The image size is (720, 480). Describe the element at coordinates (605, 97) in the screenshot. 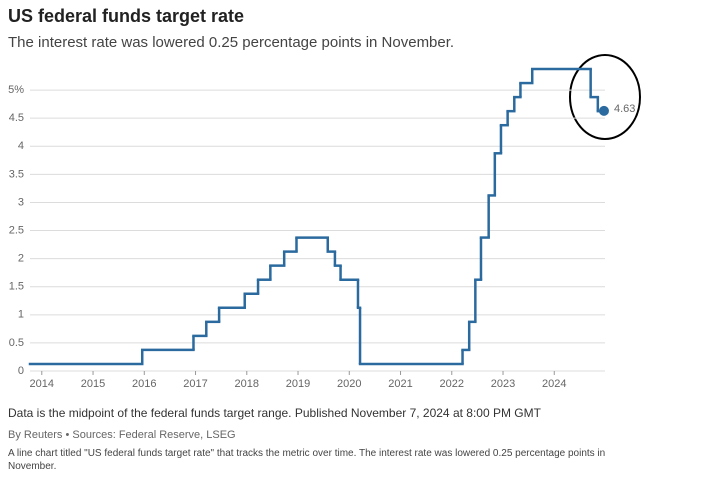

I see `highlight-circle` at that location.